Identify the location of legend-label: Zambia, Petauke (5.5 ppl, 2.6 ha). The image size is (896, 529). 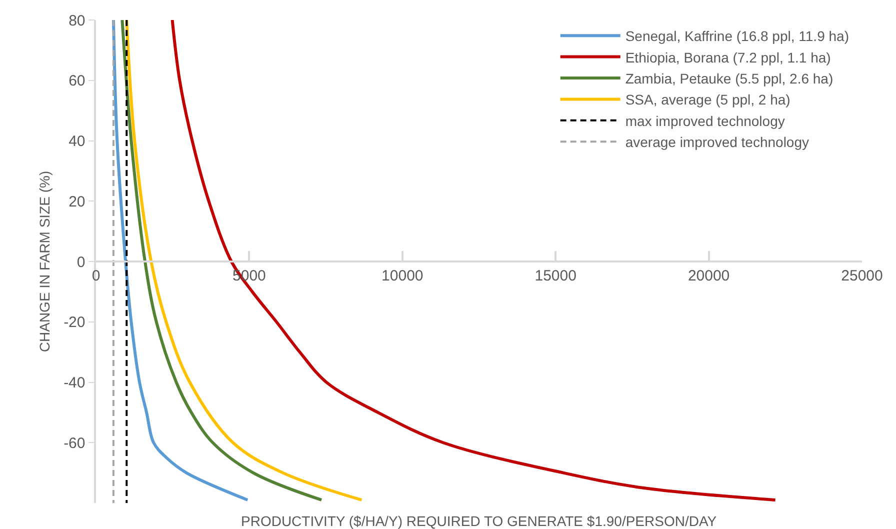
(729, 78).